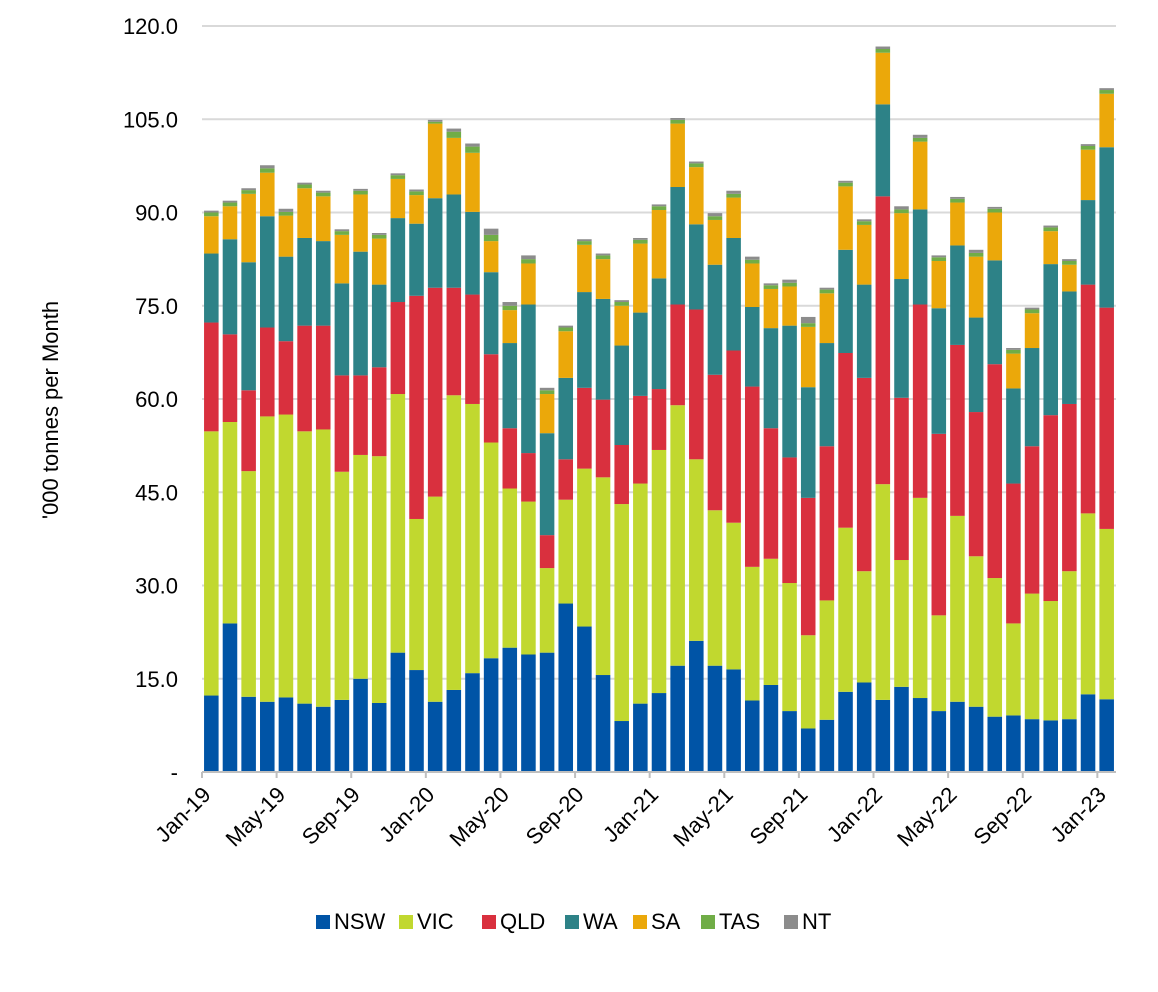  Describe the element at coordinates (555, 816) in the screenshot. I see `x-tick-label: Sep-20` at that location.